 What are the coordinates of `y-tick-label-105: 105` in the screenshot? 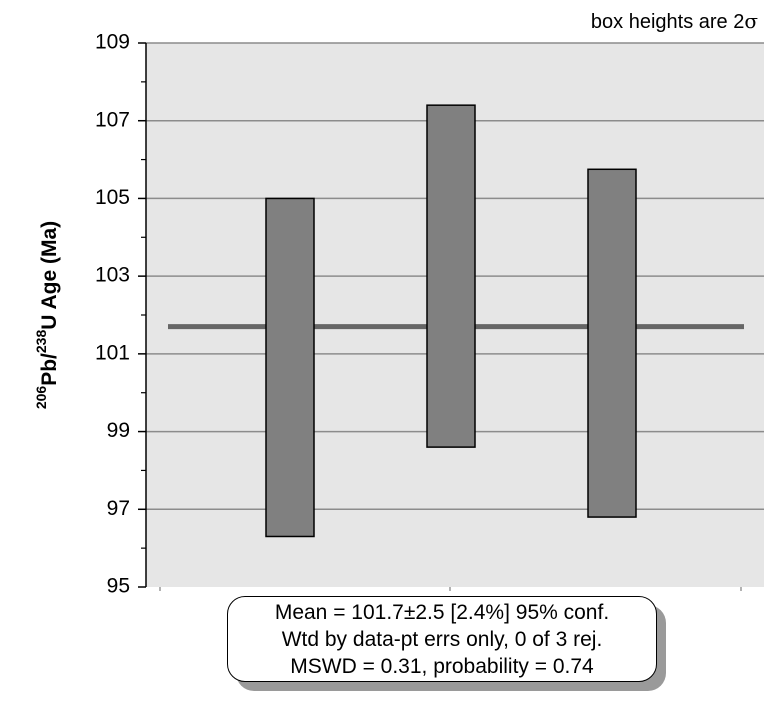 It's located at (112, 197).